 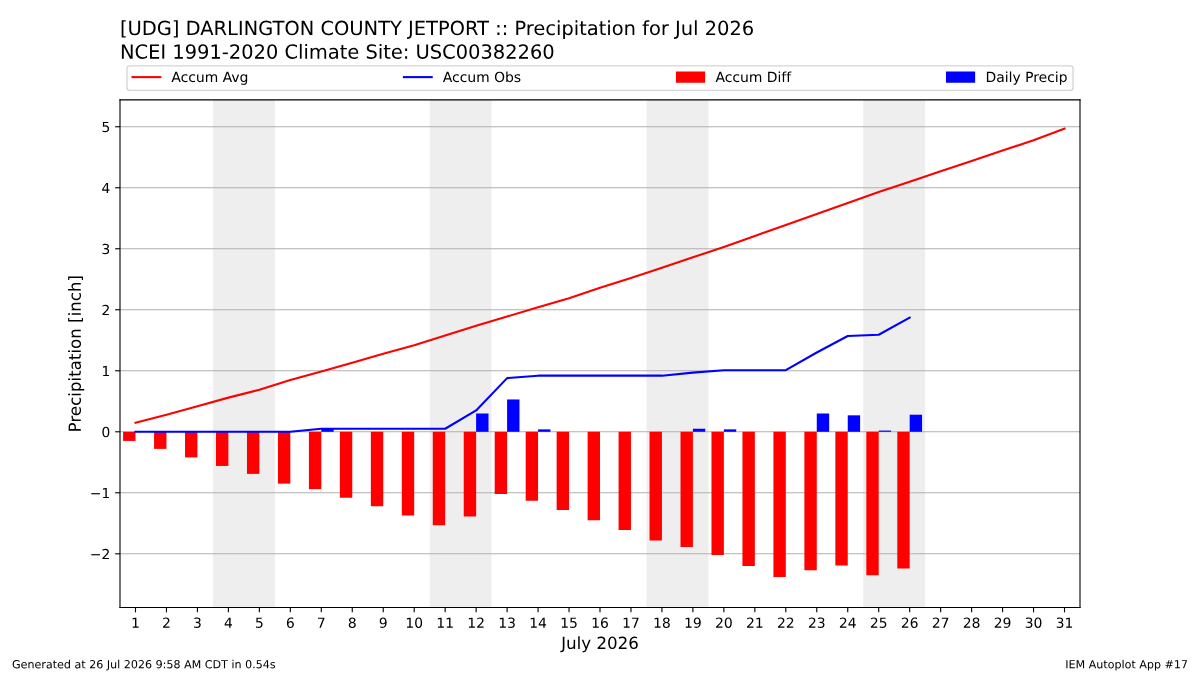 What do you see at coordinates (414, 622) in the screenshot?
I see `x-tick-label: 10` at bounding box center [414, 622].